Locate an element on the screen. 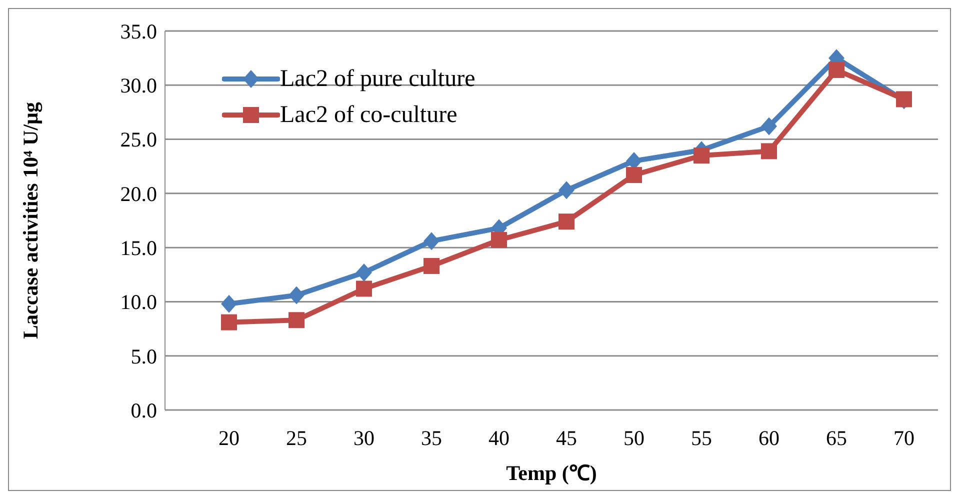 Image resolution: width=957 pixels, height=497 pixels. x-tick-label: 30 is located at coordinates (364, 438).